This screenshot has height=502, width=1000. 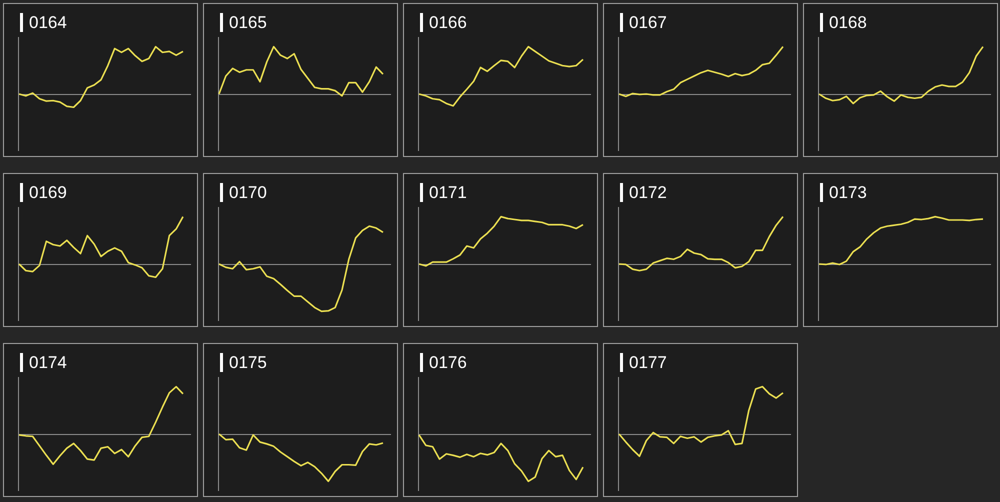 What do you see at coordinates (443, 192) in the screenshot?
I see `chart-title: 0171` at bounding box center [443, 192].